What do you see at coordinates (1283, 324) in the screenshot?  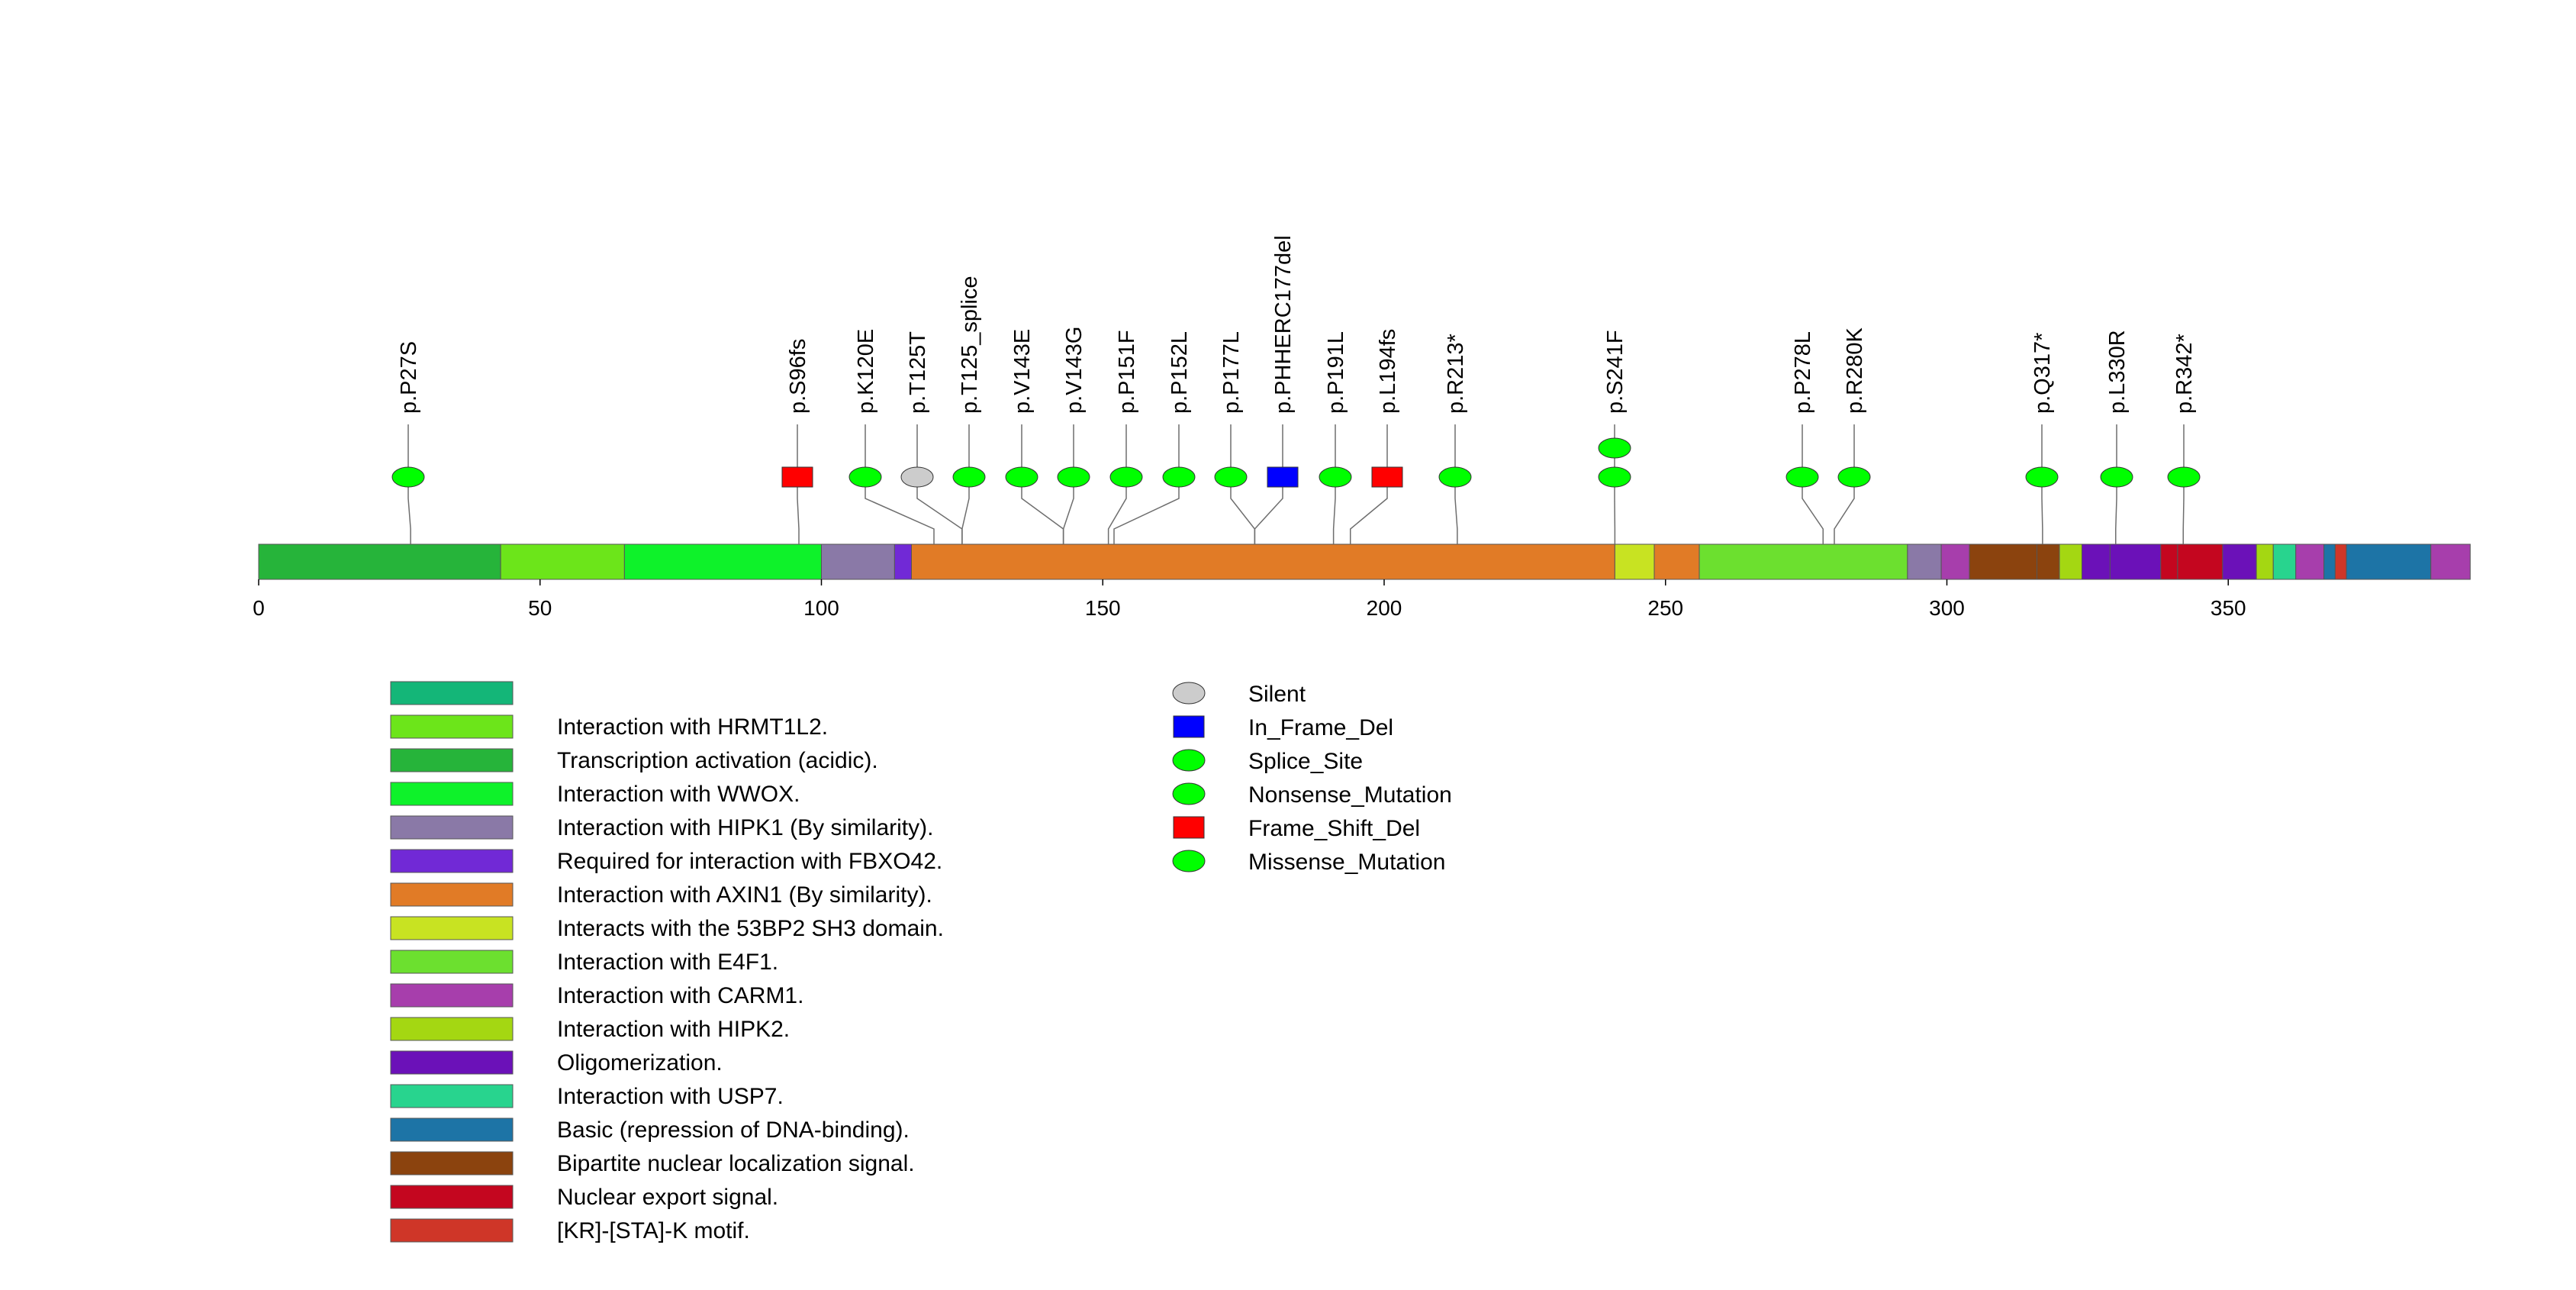 I see `mutation-label: p.PHHERC177del` at bounding box center [1283, 324].